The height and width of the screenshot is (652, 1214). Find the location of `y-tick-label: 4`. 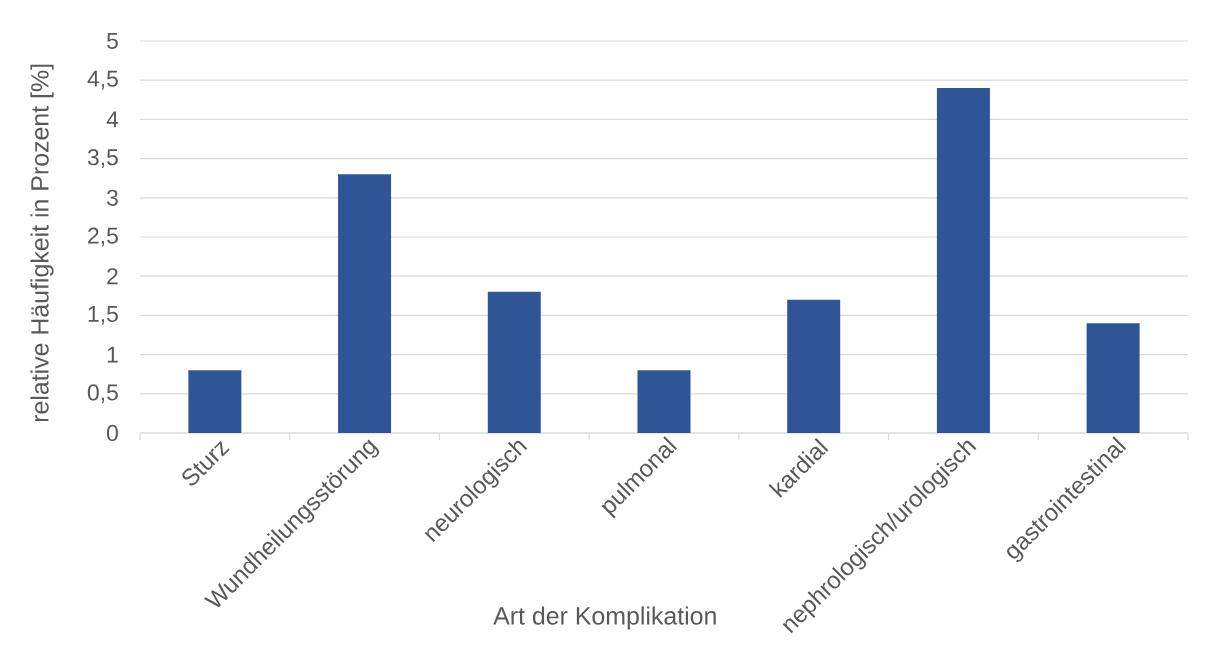

y-tick-label: 4 is located at coordinates (112, 119).